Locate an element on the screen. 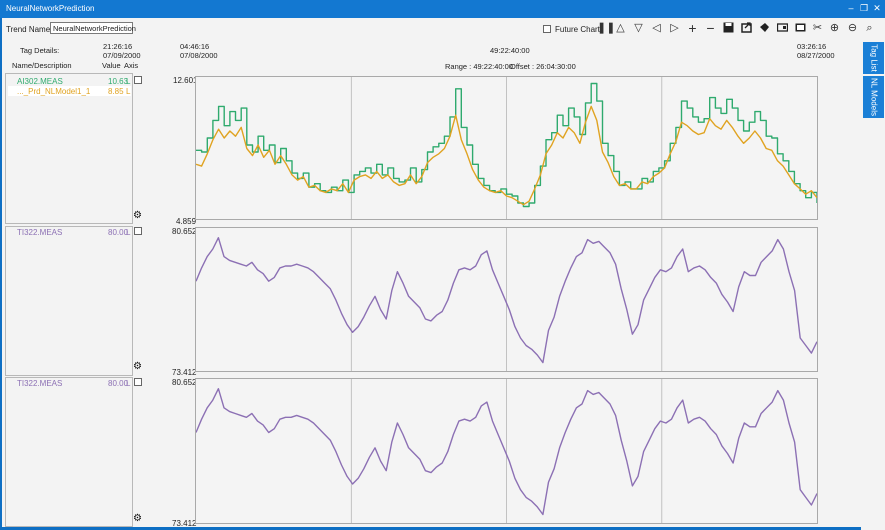 Image resolution: width=885 pixels, height=530 pixels. image-export-icon-glyph is located at coordinates (782, 27).